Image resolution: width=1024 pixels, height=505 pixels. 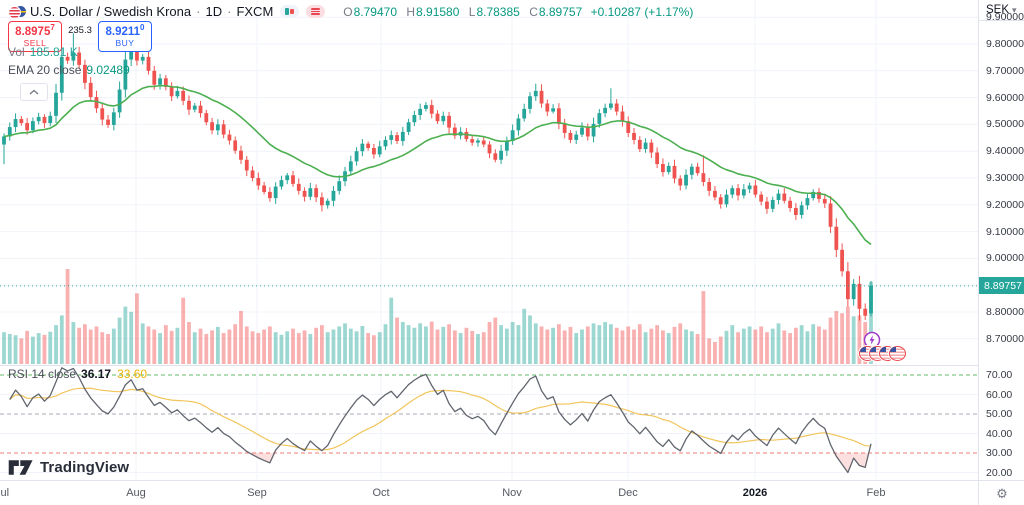 I want to click on high-value: 8.91580, so click(x=438, y=11).